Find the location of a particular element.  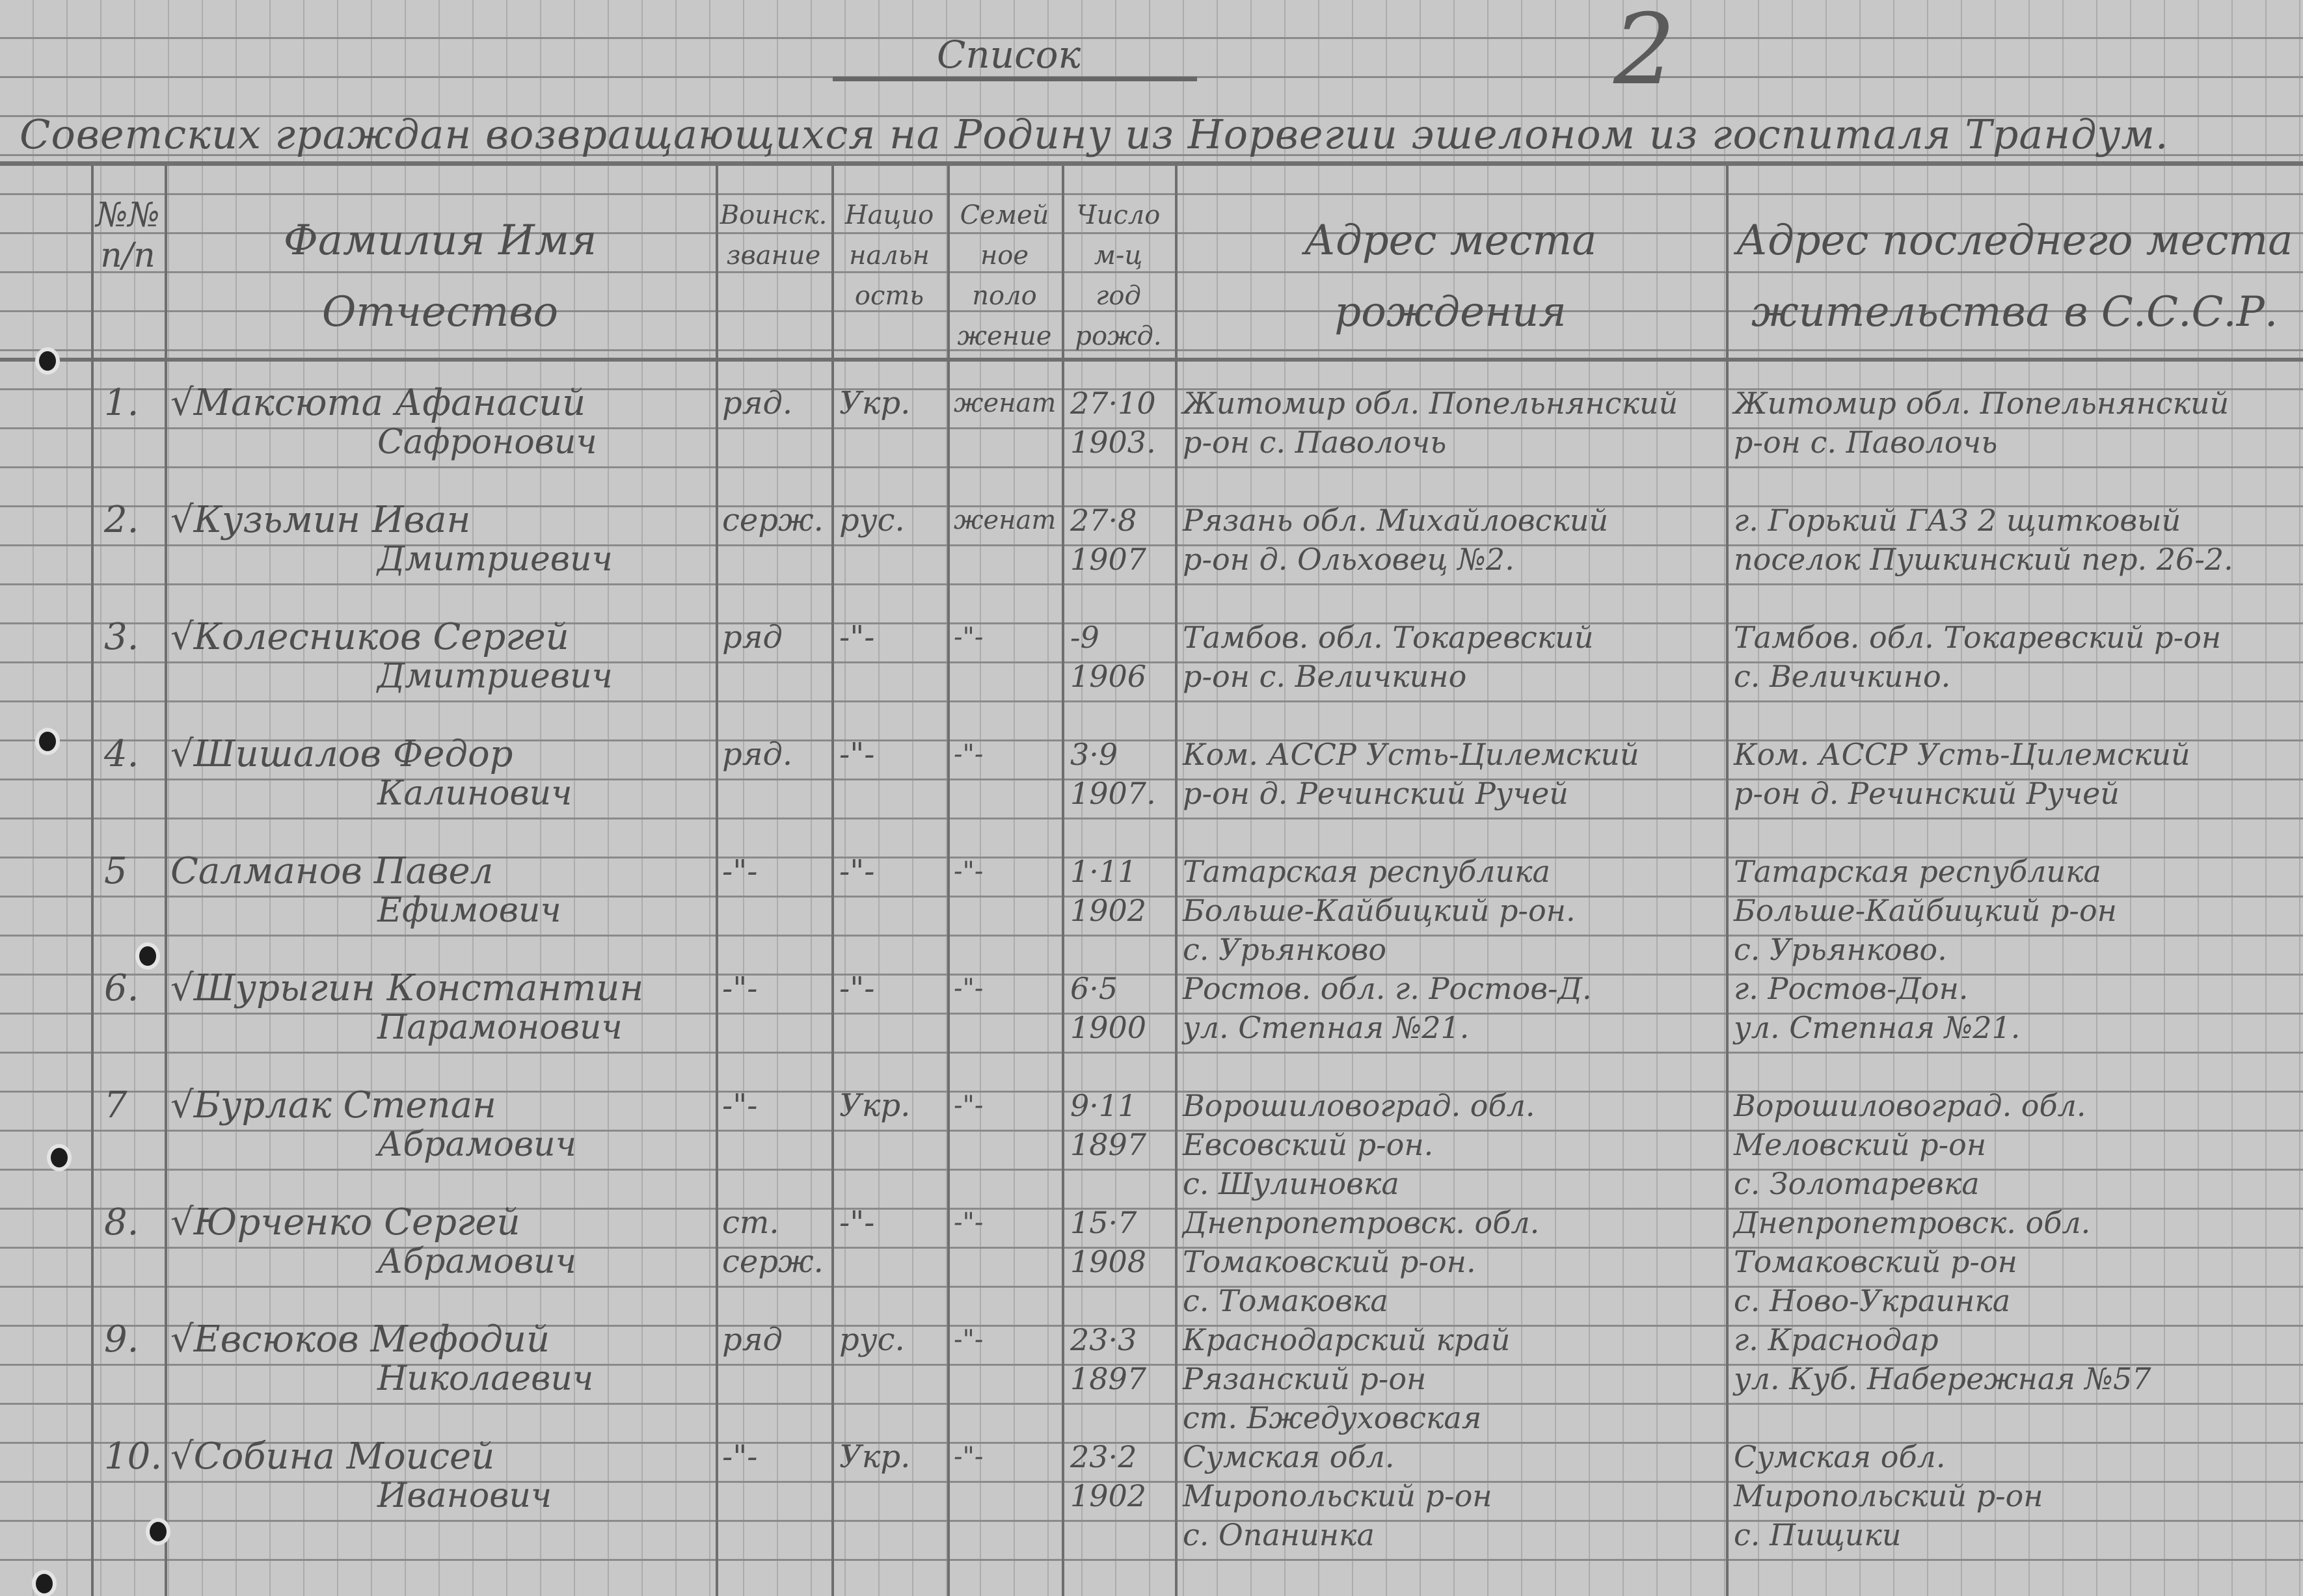

residence-address-line: с. Золотаревка is located at coordinates (1857, 1183).